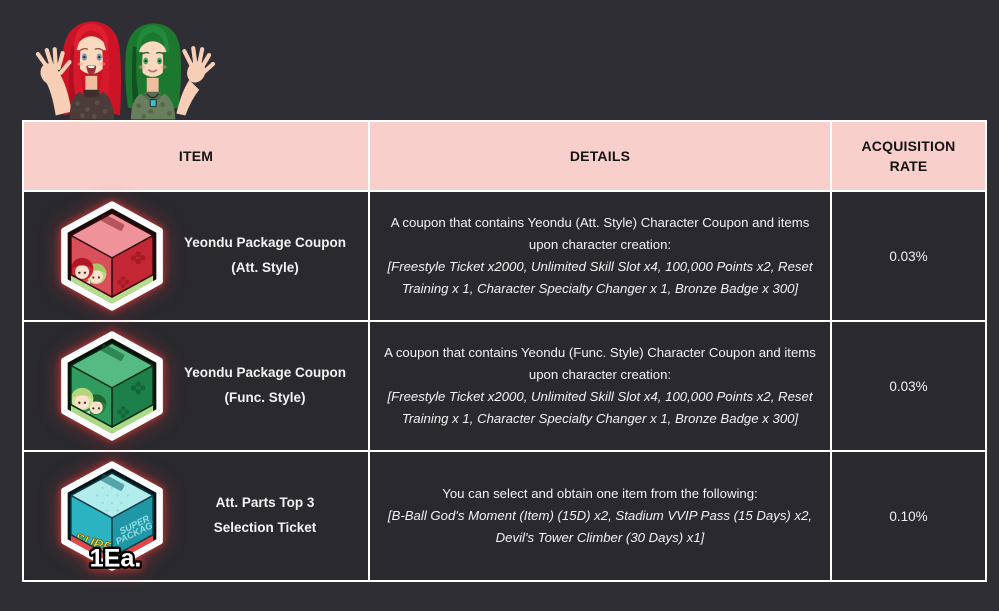  What do you see at coordinates (600, 156) in the screenshot?
I see `column-header-details: DETAILS` at bounding box center [600, 156].